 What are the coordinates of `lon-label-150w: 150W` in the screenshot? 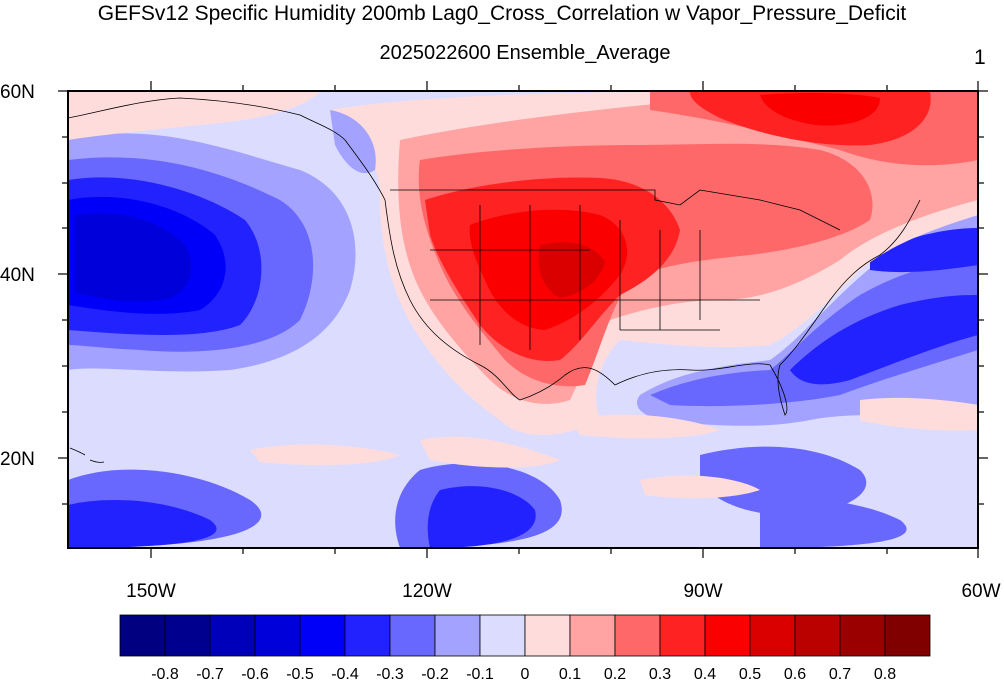 It's located at (151, 591).